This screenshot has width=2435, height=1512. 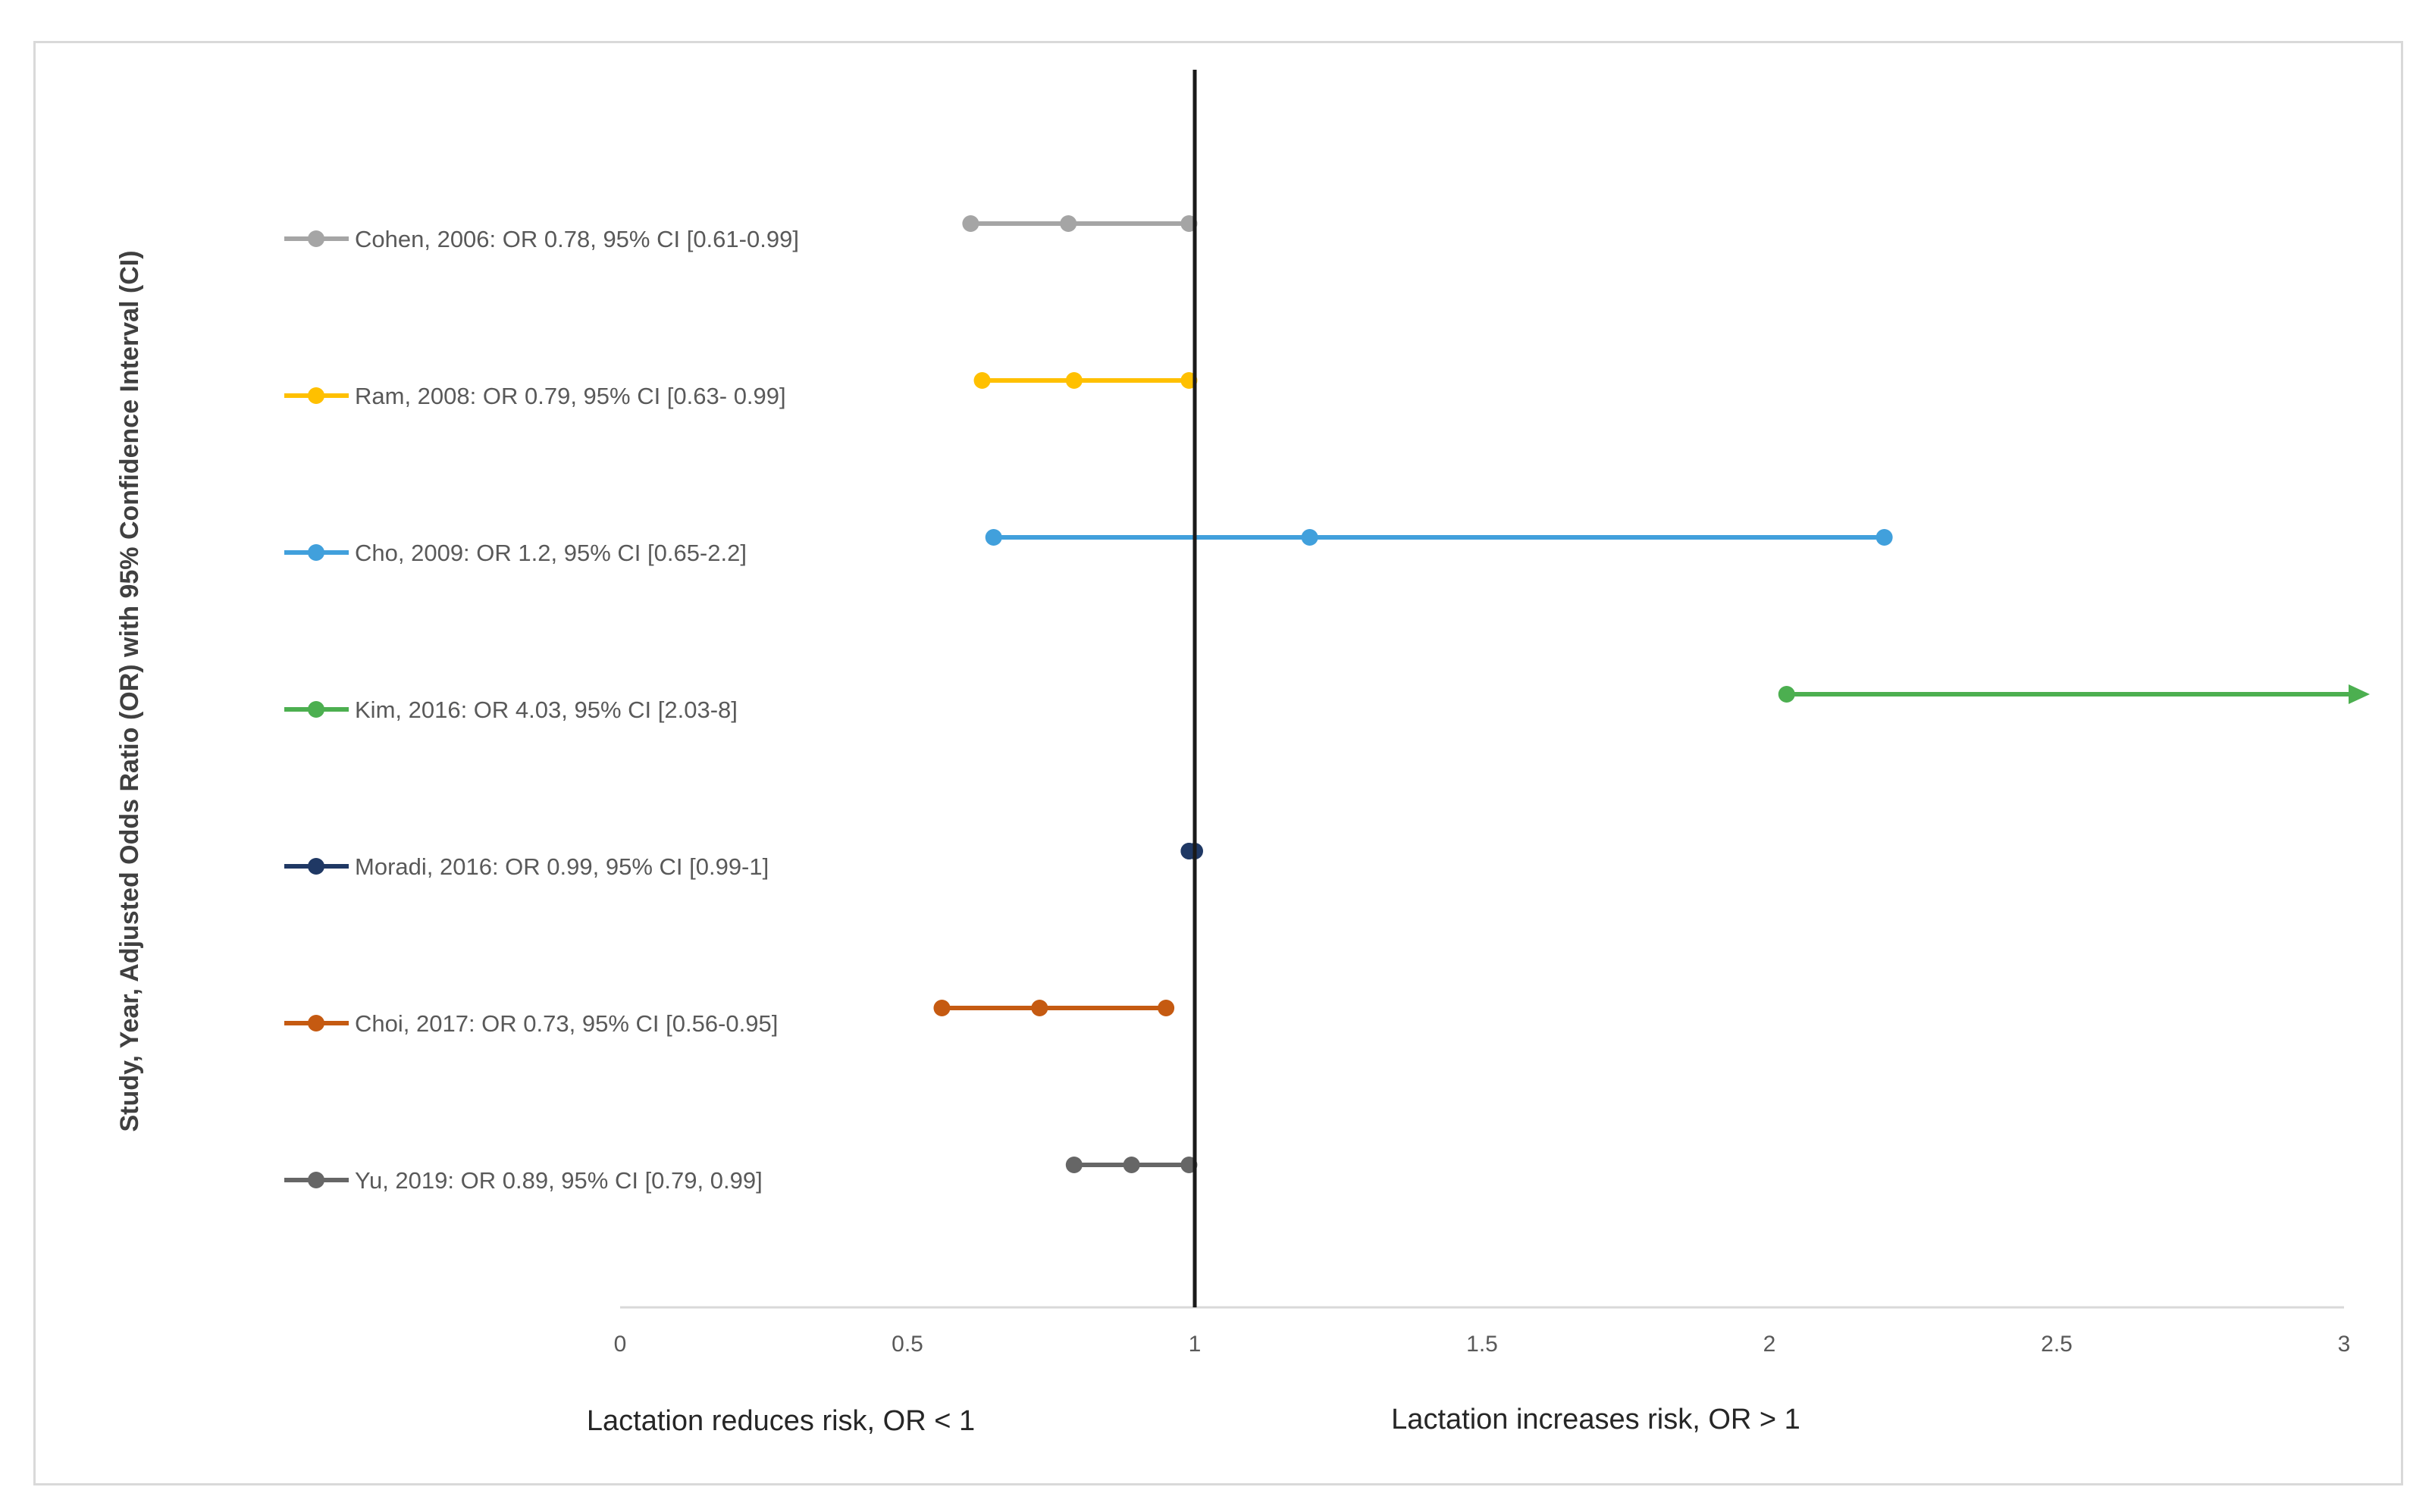 What do you see at coordinates (781, 1421) in the screenshot?
I see `note-lactation-reduces-risk: Lactation reduces risk, OR < 1` at bounding box center [781, 1421].